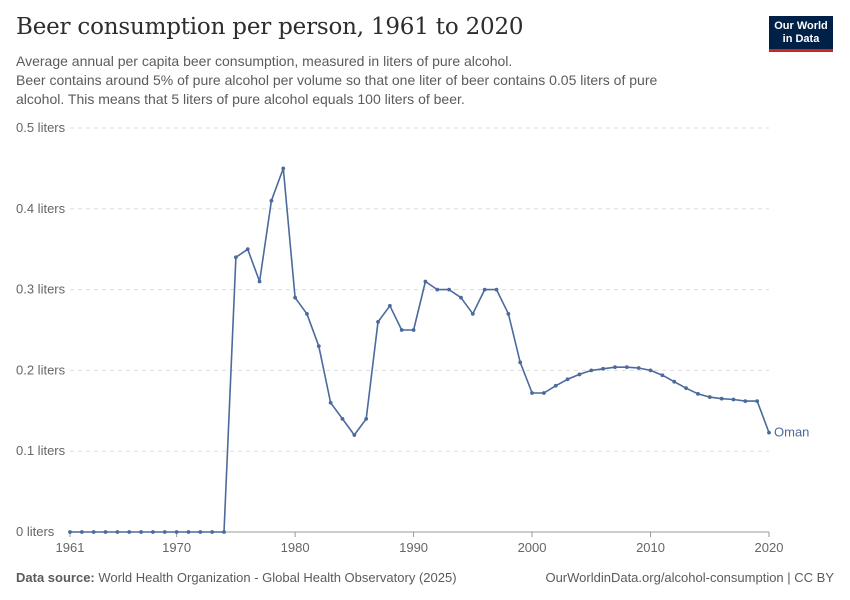  I want to click on logo-line-1: Our World, so click(801, 26).